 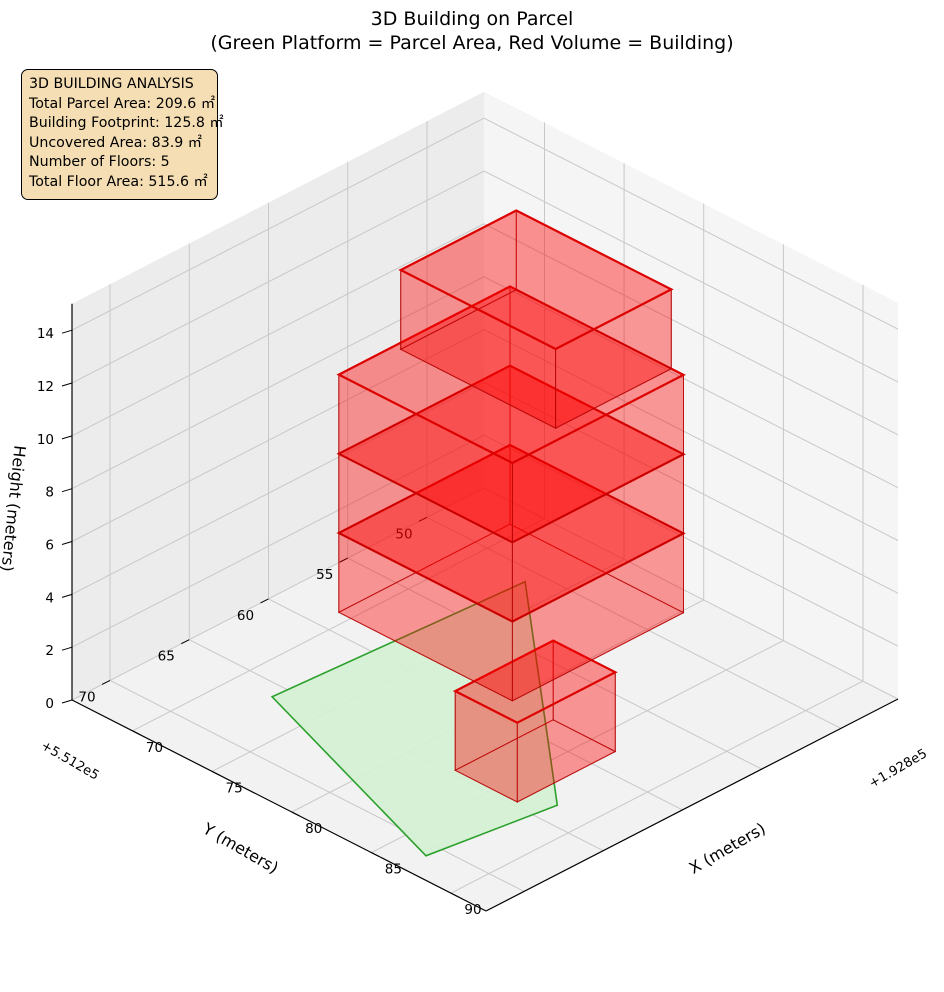 What do you see at coordinates (154, 748) in the screenshot?
I see `x-tick-label: 70` at bounding box center [154, 748].